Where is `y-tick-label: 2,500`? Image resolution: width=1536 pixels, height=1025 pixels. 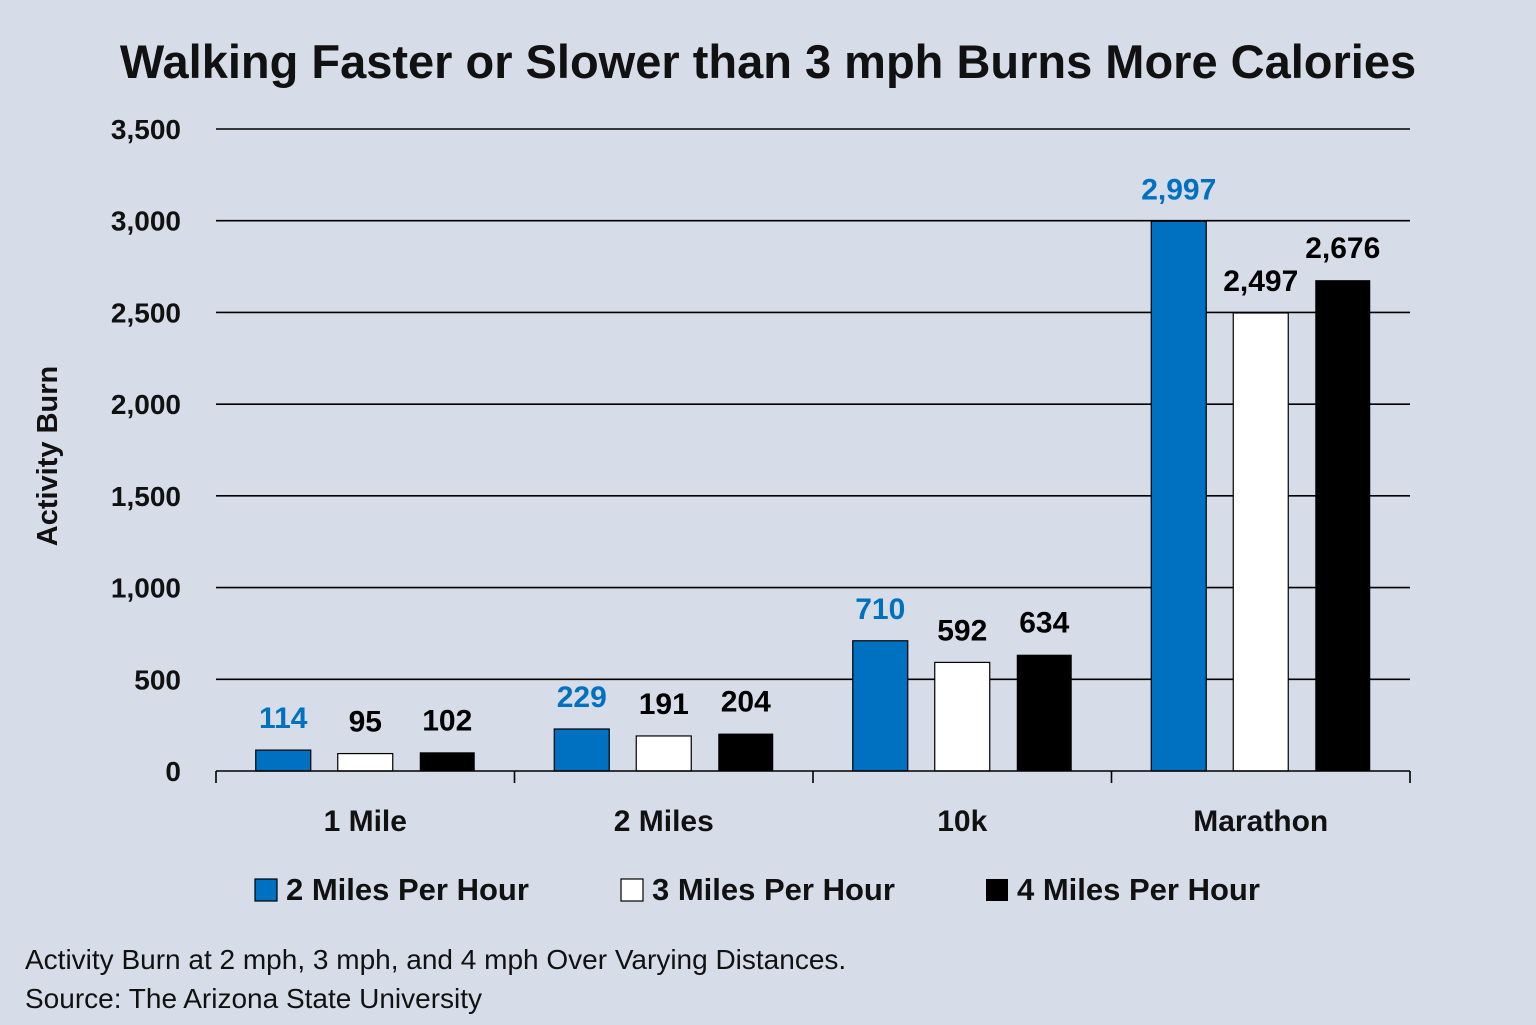 y-tick-label: 2,500 is located at coordinates (146, 312).